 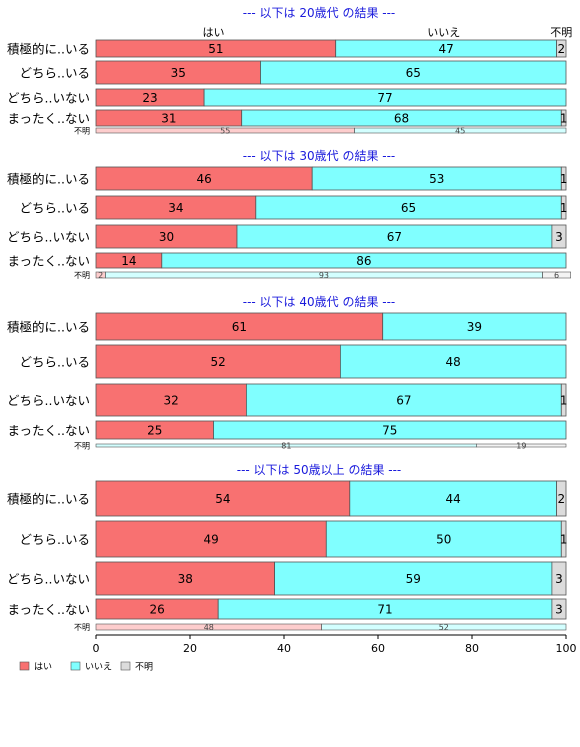 I want to click on bar-value-3-0-2: 2, so click(x=561, y=499).